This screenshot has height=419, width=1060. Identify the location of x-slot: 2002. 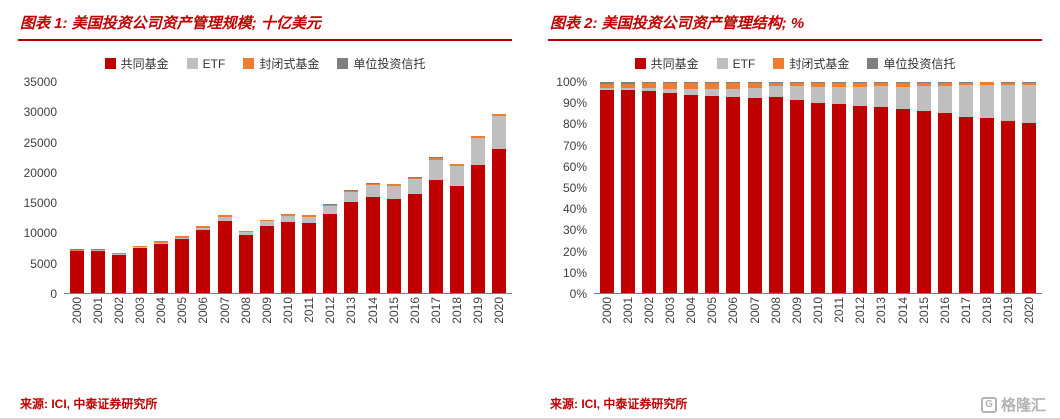
(648, 323).